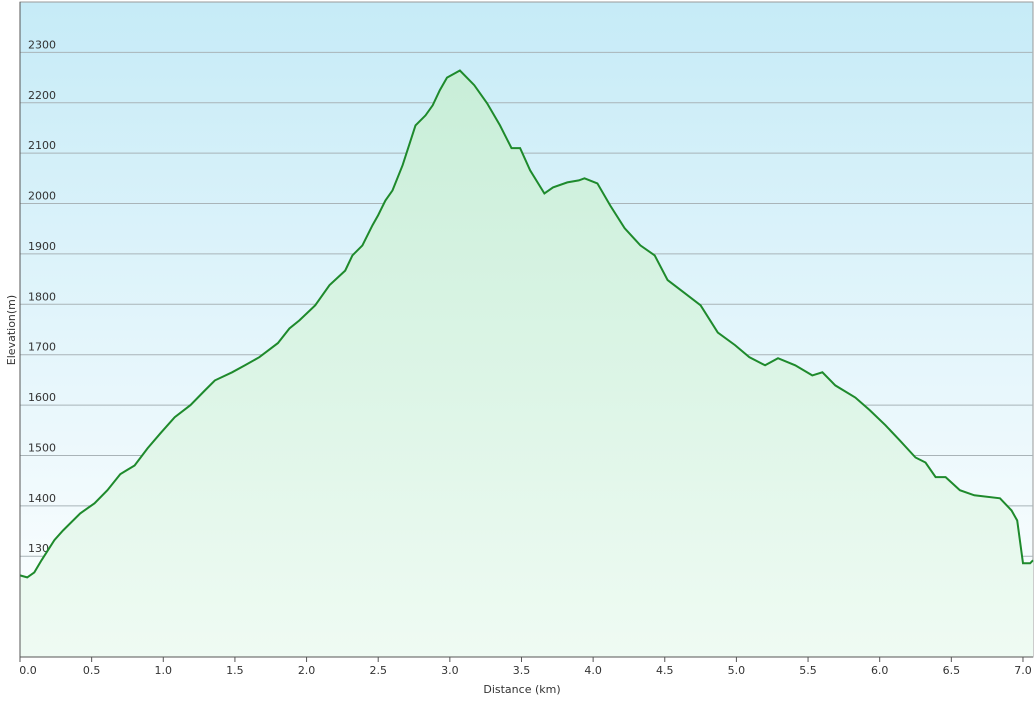  What do you see at coordinates (42, 498) in the screenshot?
I see `y-tick-label: 1400` at bounding box center [42, 498].